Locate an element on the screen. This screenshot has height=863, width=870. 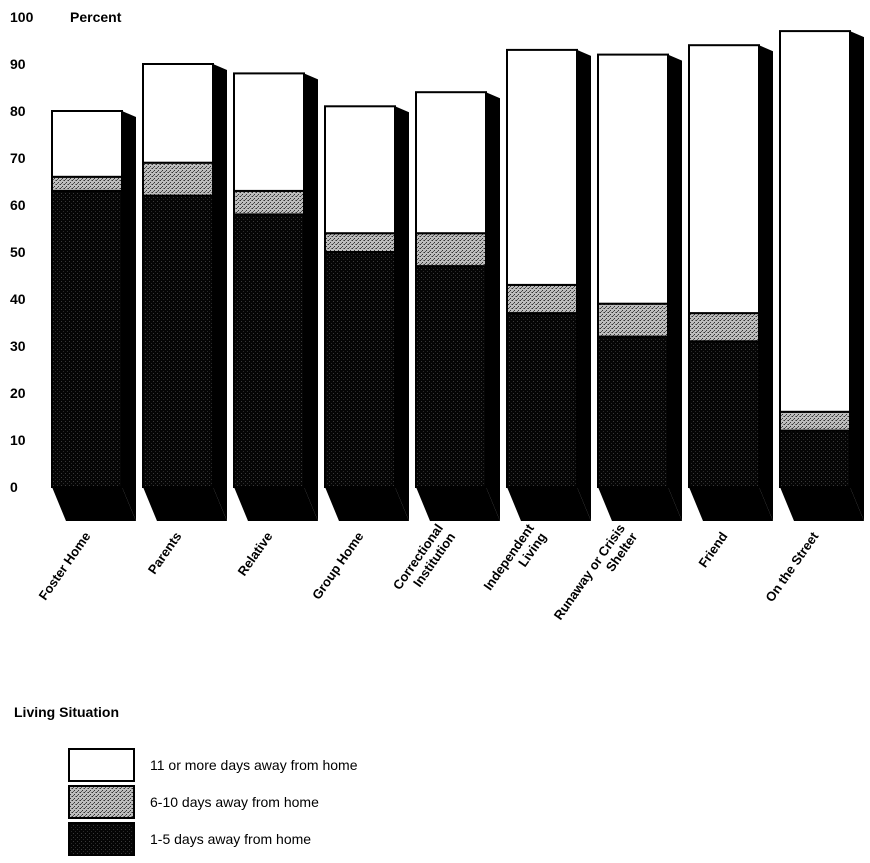
x-axis-label: Living Situation is located at coordinates (66, 712).